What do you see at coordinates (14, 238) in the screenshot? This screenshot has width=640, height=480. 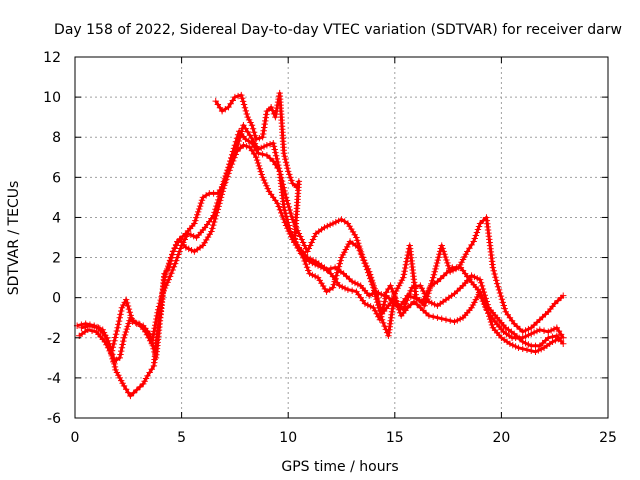 I see `y-axis-label: SDTVAR / TECUs` at bounding box center [14, 238].